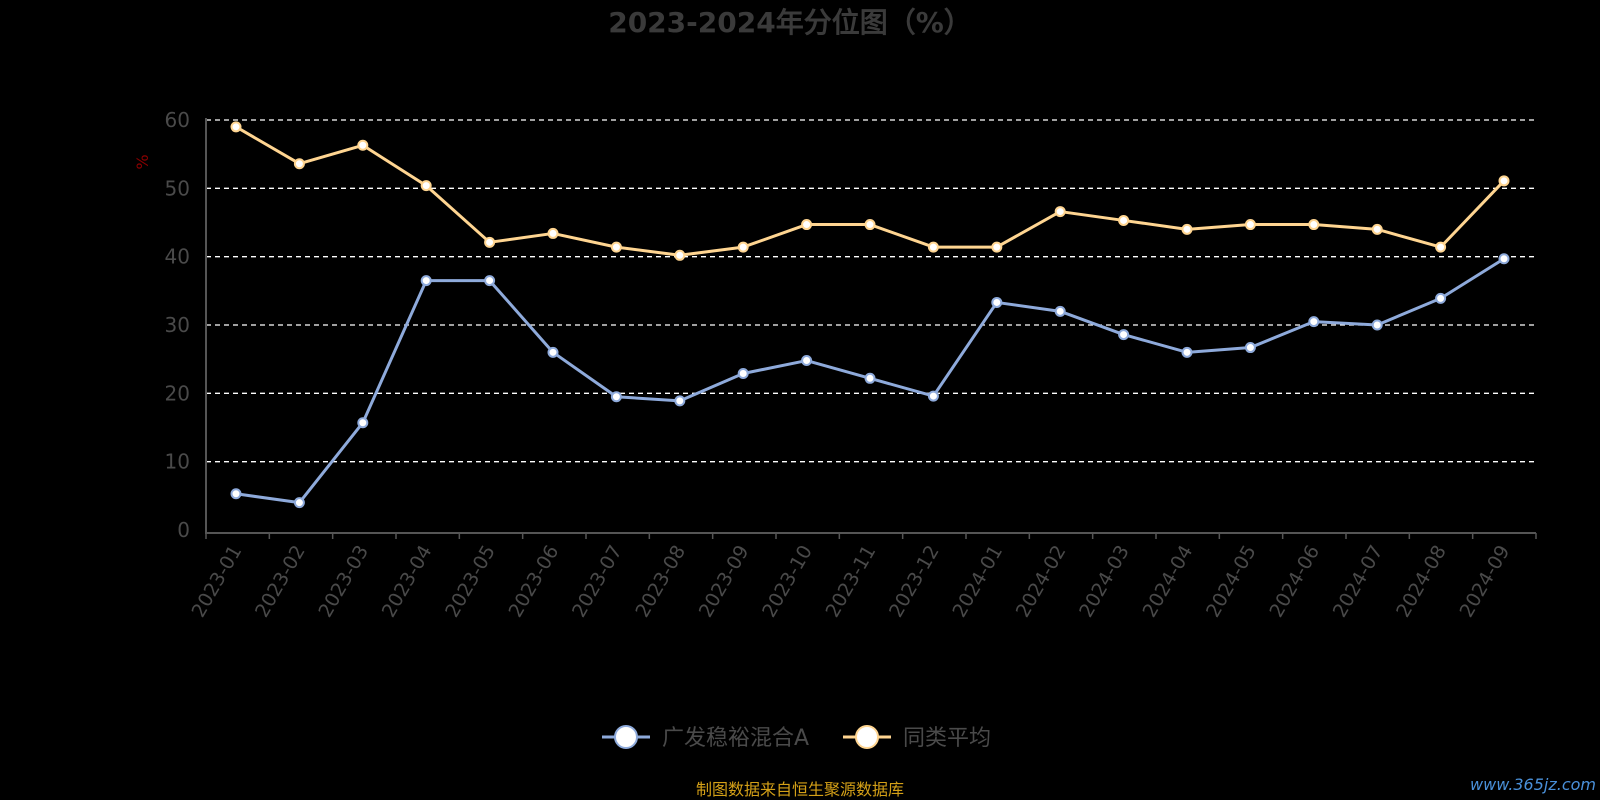 This screenshot has height=800, width=1600. I want to click on x-tick-label: 2023-08, so click(660, 582).